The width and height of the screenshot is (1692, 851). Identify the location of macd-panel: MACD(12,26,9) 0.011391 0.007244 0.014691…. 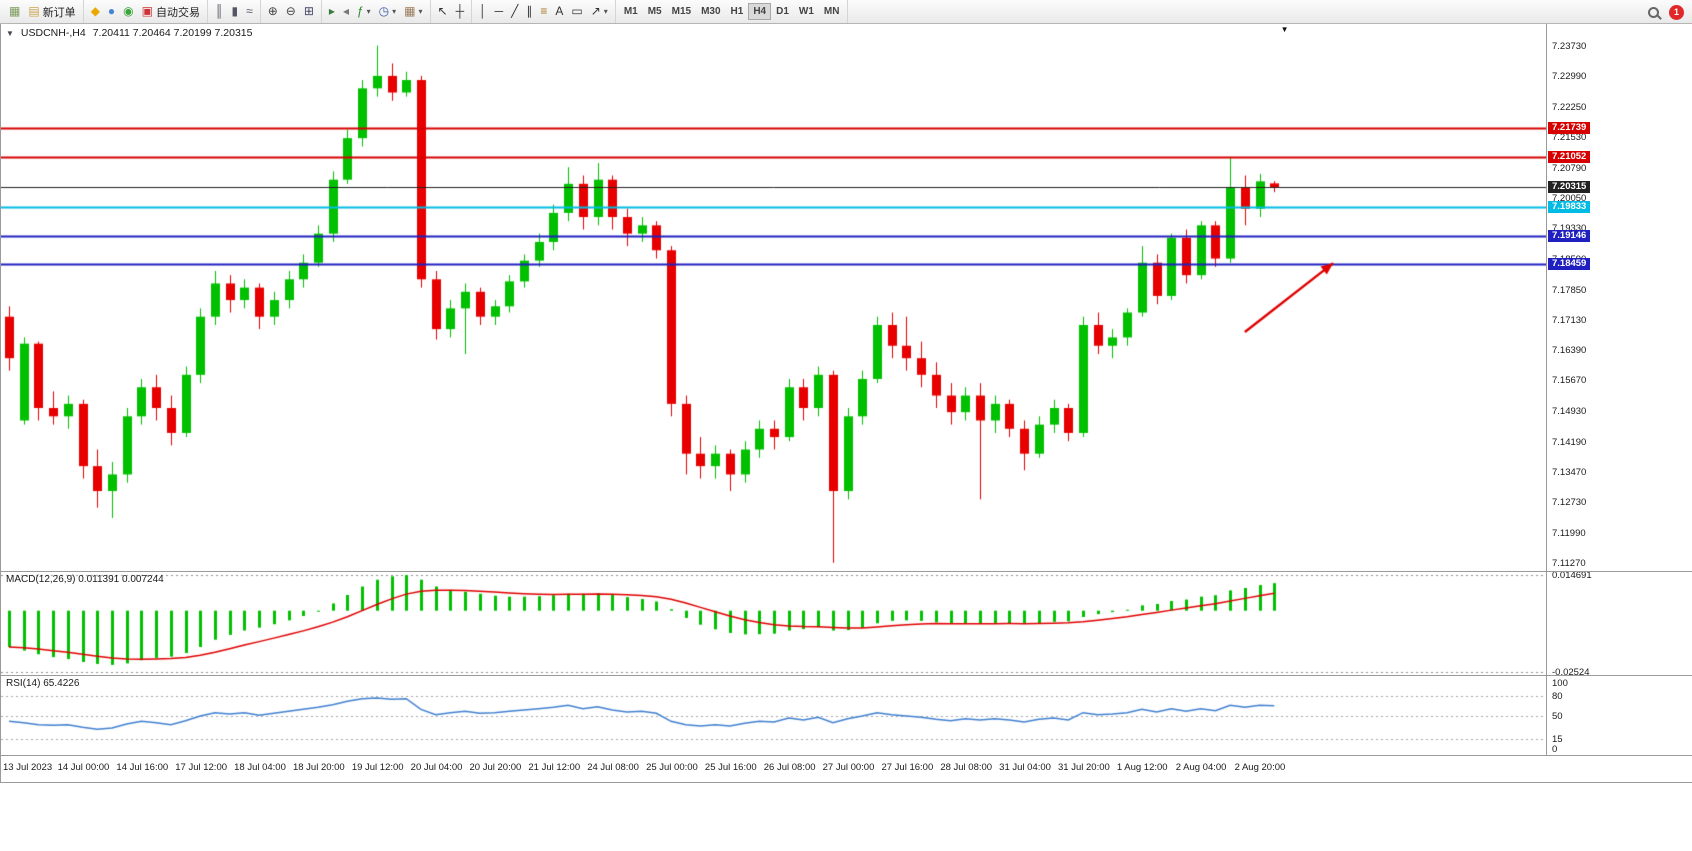
(846, 624).